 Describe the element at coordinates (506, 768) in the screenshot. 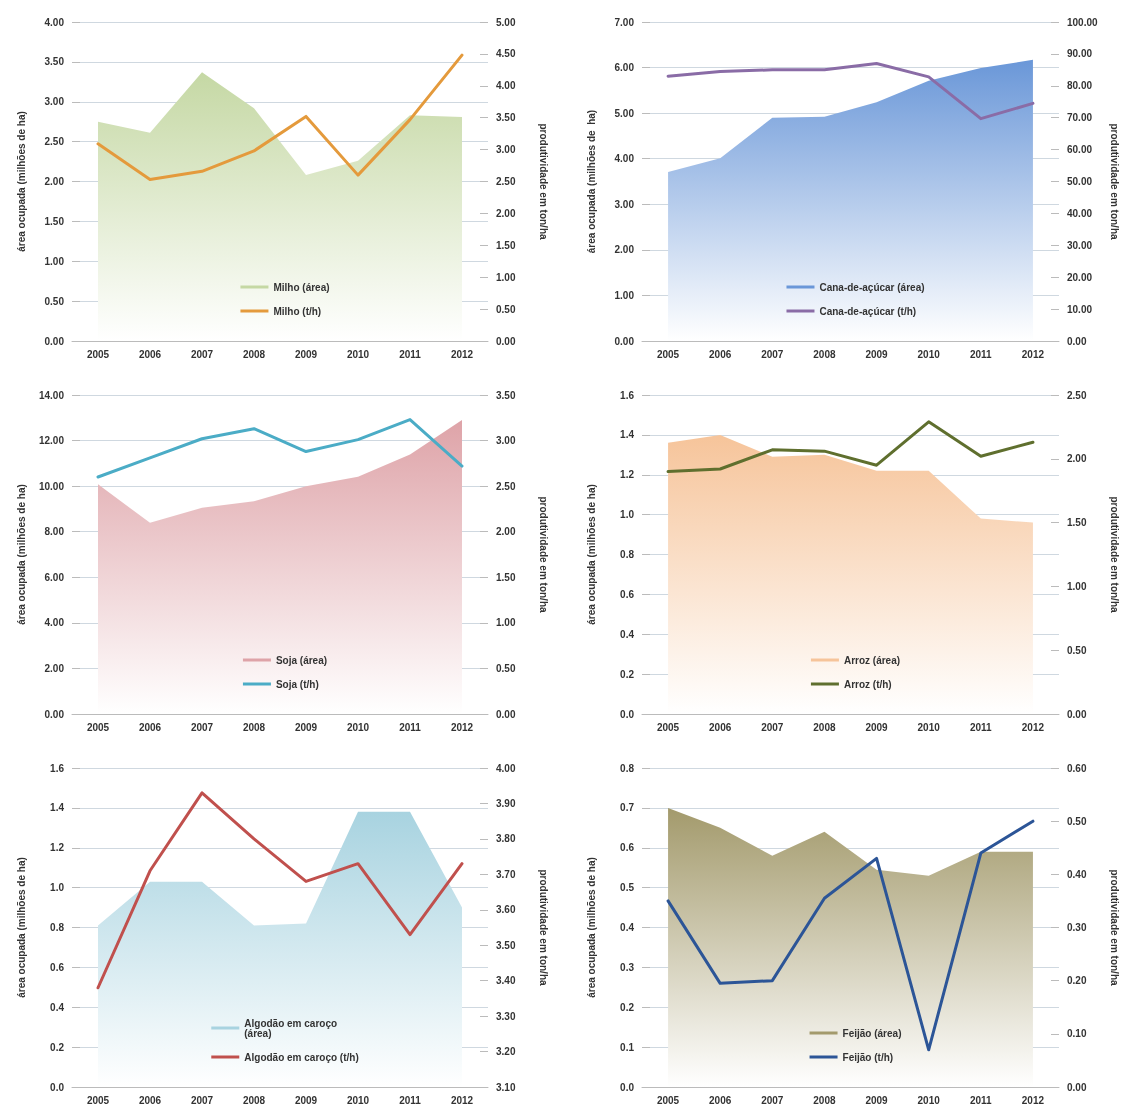

I see `y2-tick-label: 4.00` at that location.